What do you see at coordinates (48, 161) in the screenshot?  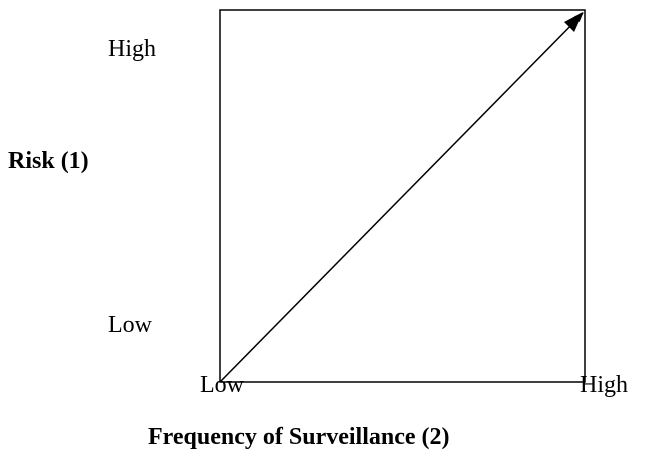 I see `y-axis-title: Risk (1)` at bounding box center [48, 161].